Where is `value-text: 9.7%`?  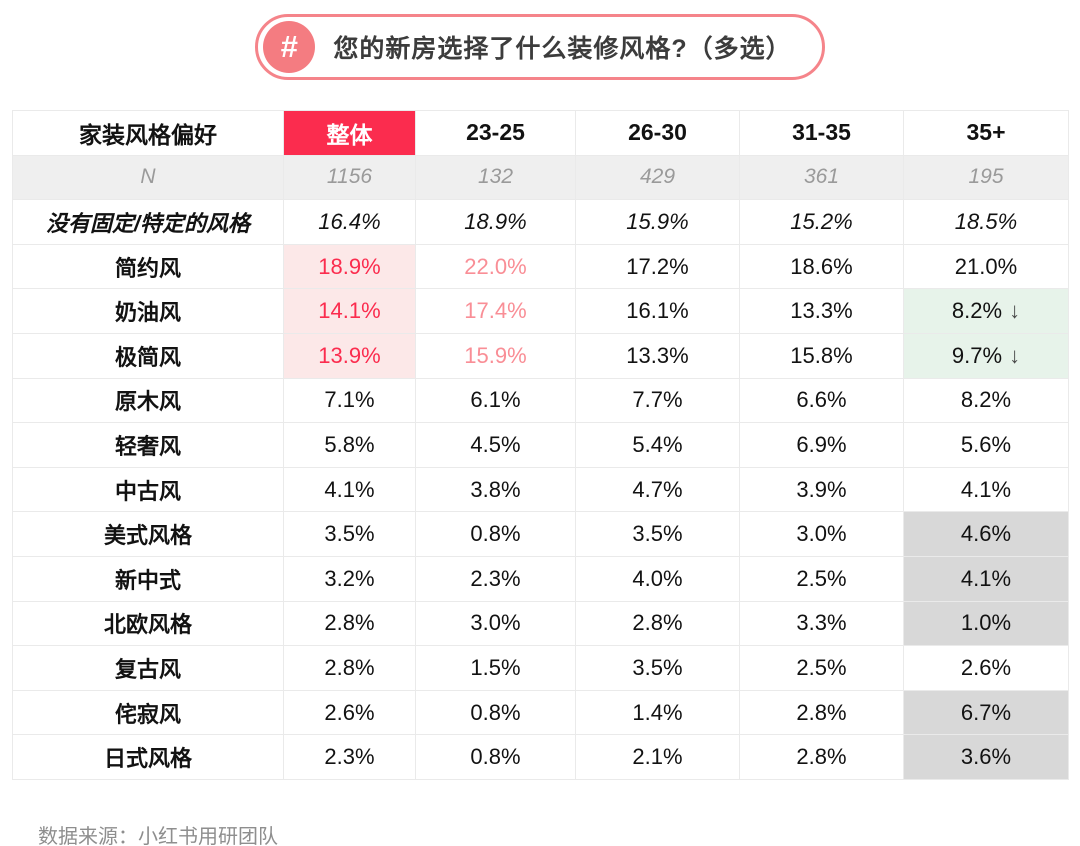
value-text: 9.7% is located at coordinates (977, 355).